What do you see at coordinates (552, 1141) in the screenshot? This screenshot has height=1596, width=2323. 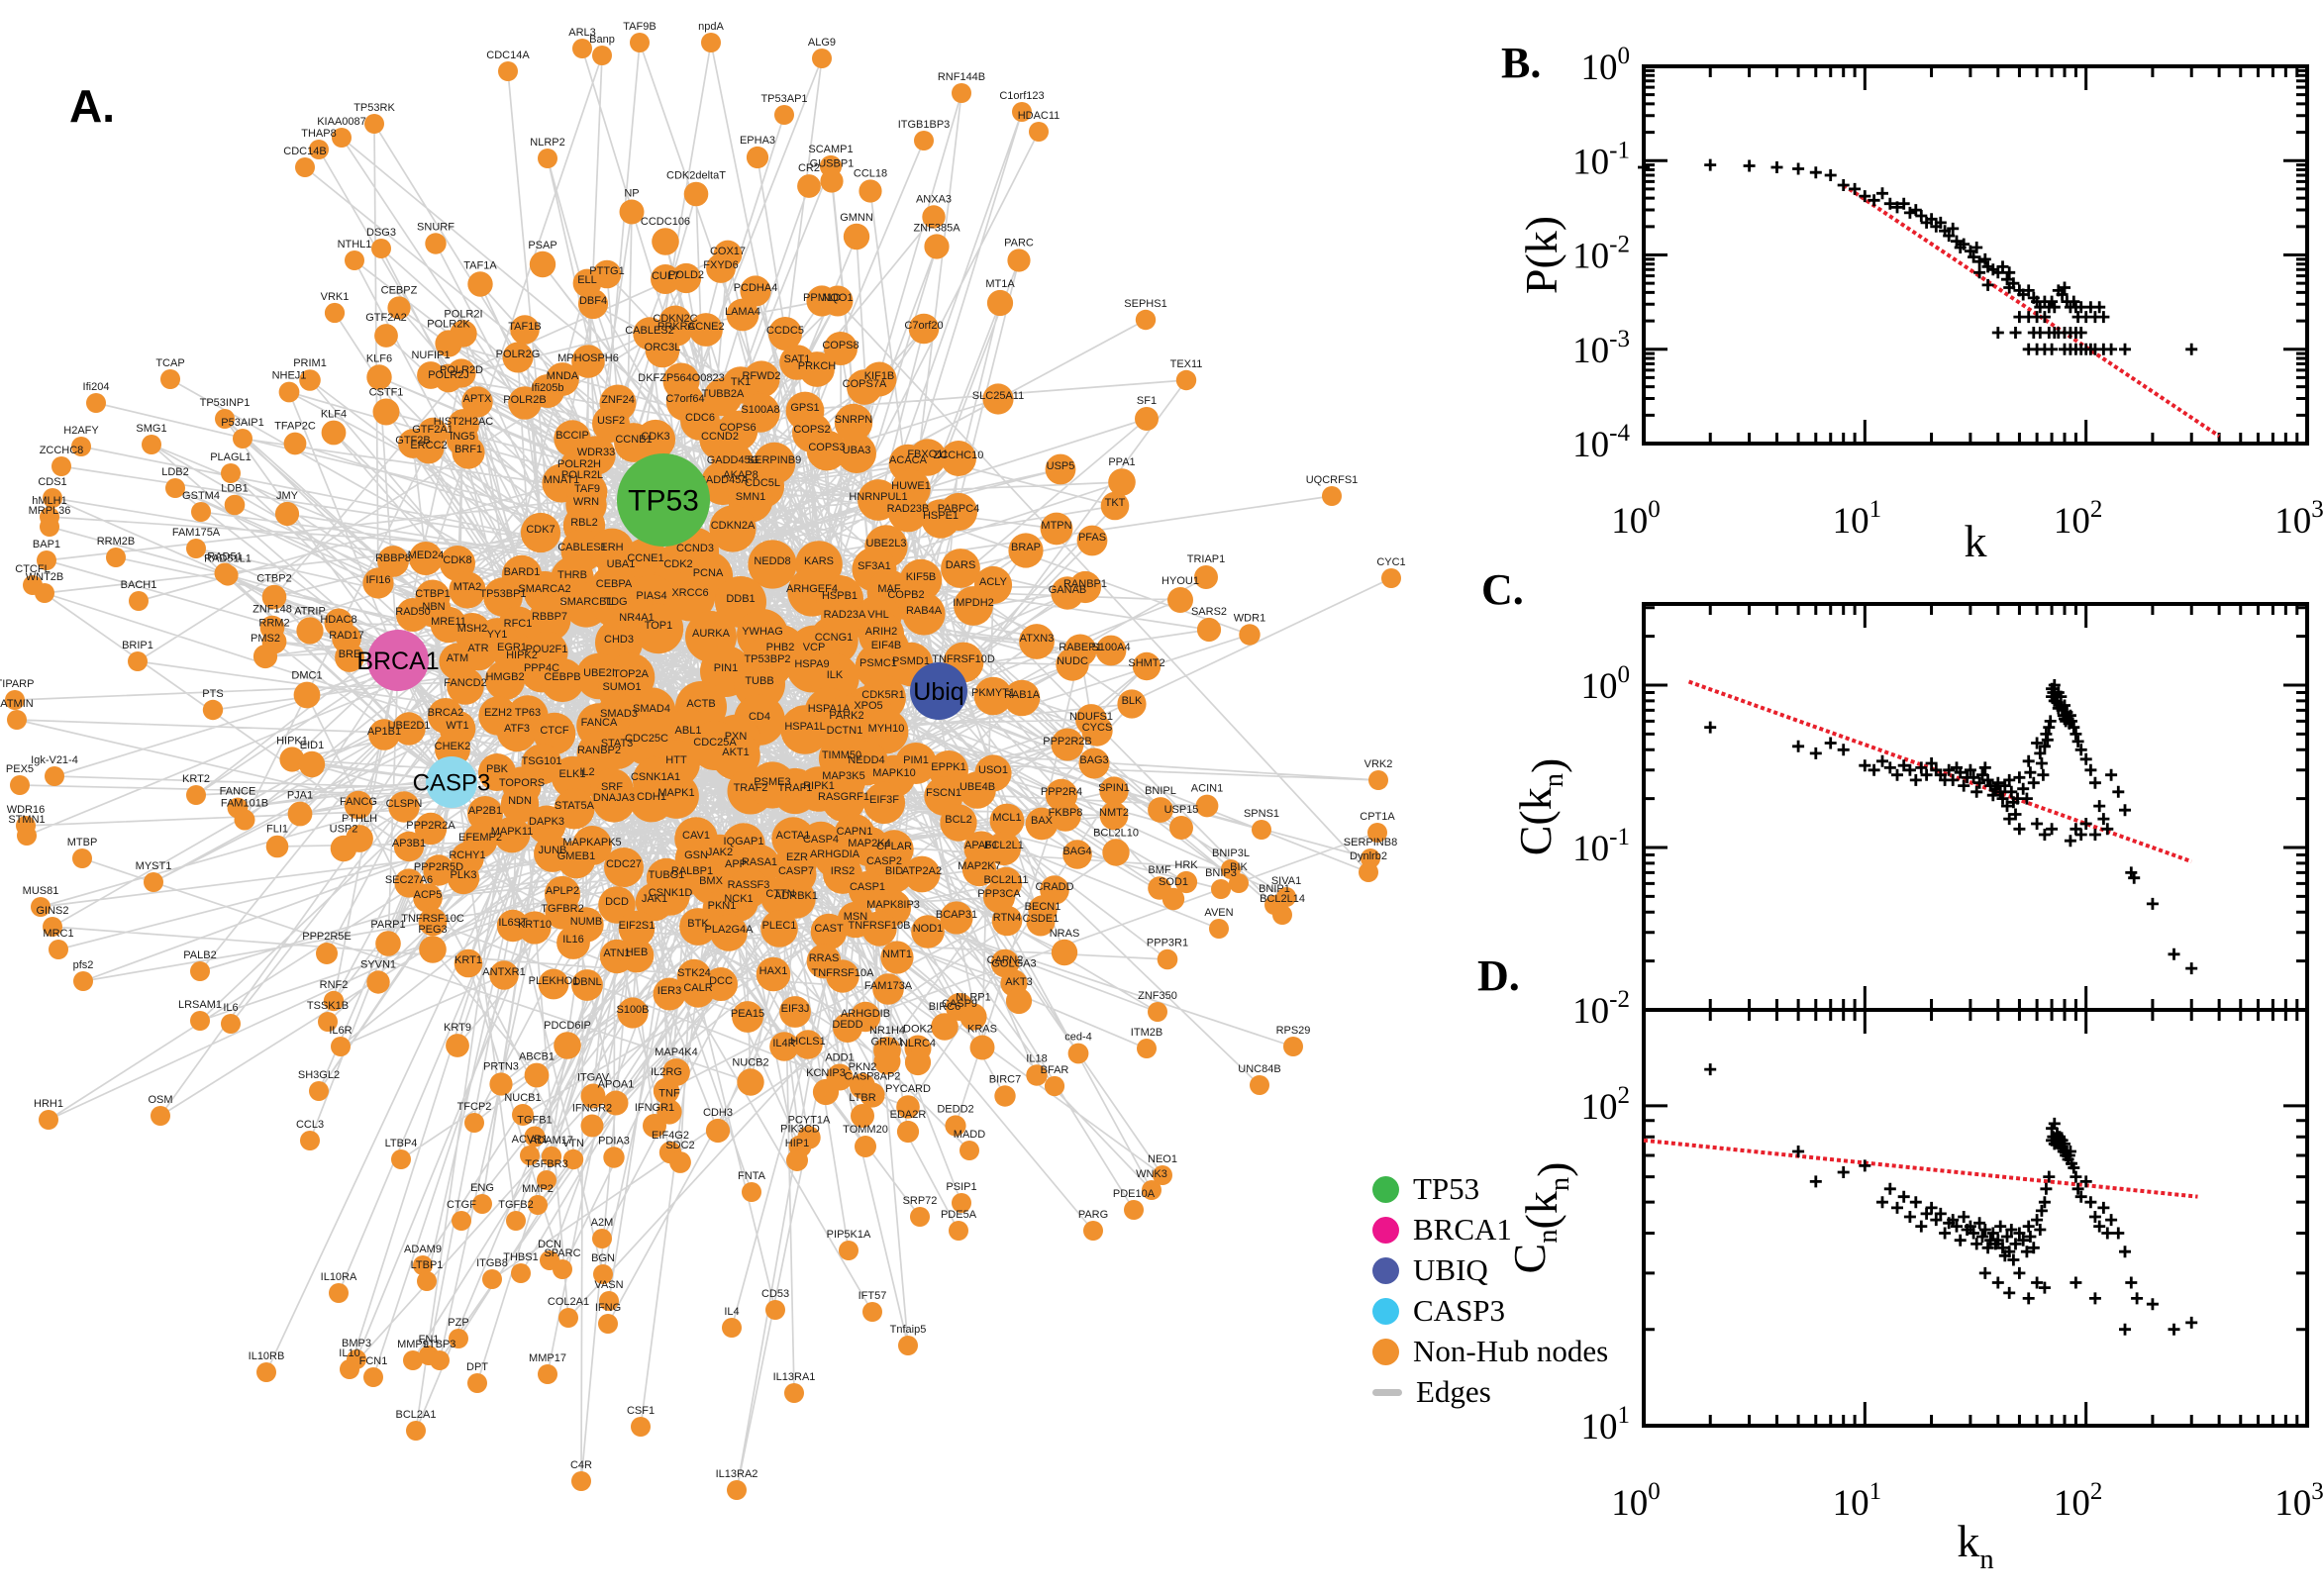 I see `network-node-label: ADAM17` at bounding box center [552, 1141].